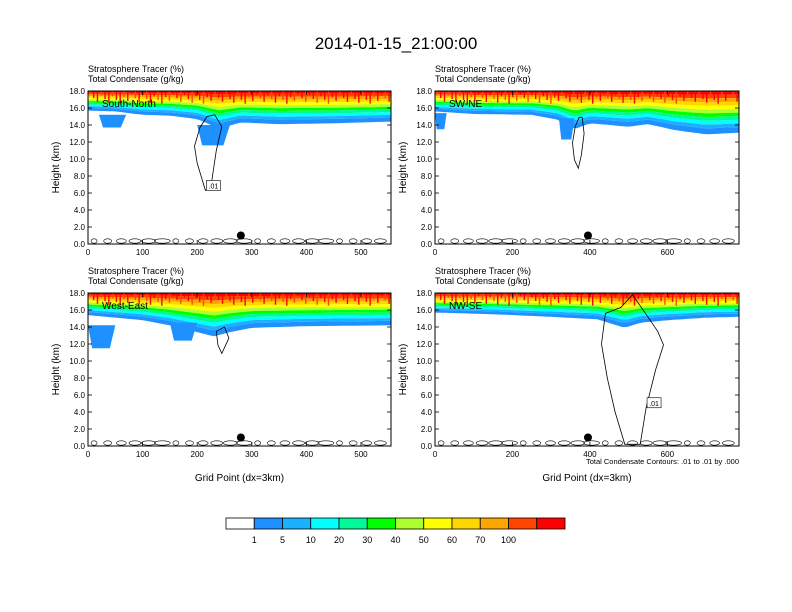  Describe the element at coordinates (339, 540) in the screenshot. I see `colorbar-label: 20` at that location.